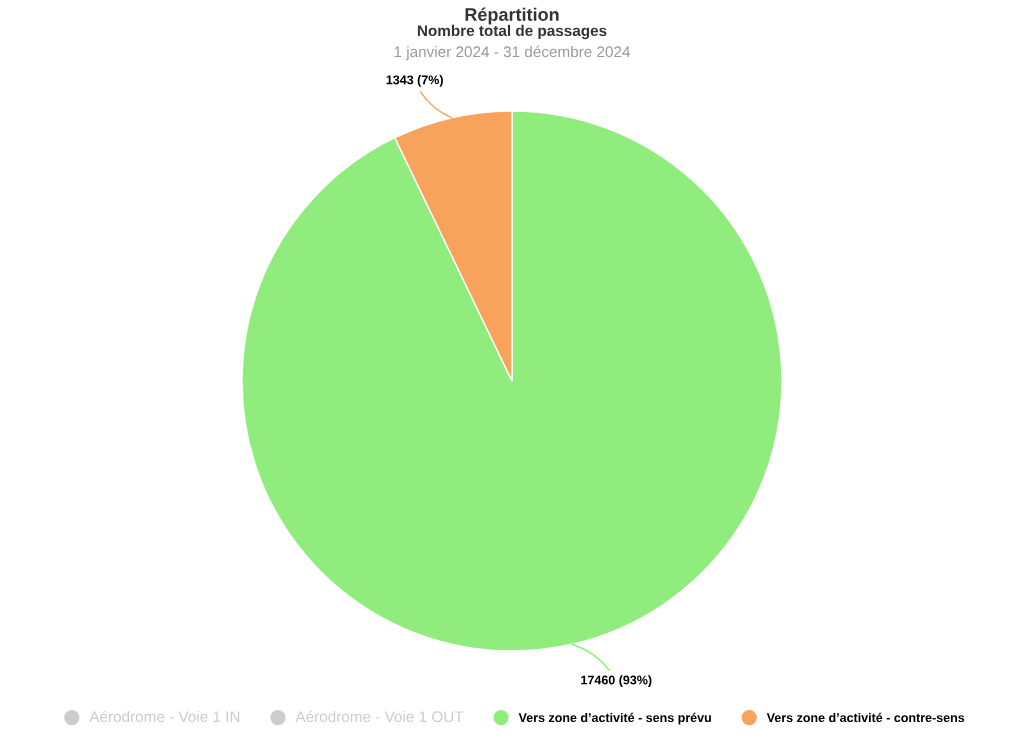  What do you see at coordinates (512, 16) in the screenshot?
I see `chart-title: Répartition` at bounding box center [512, 16].